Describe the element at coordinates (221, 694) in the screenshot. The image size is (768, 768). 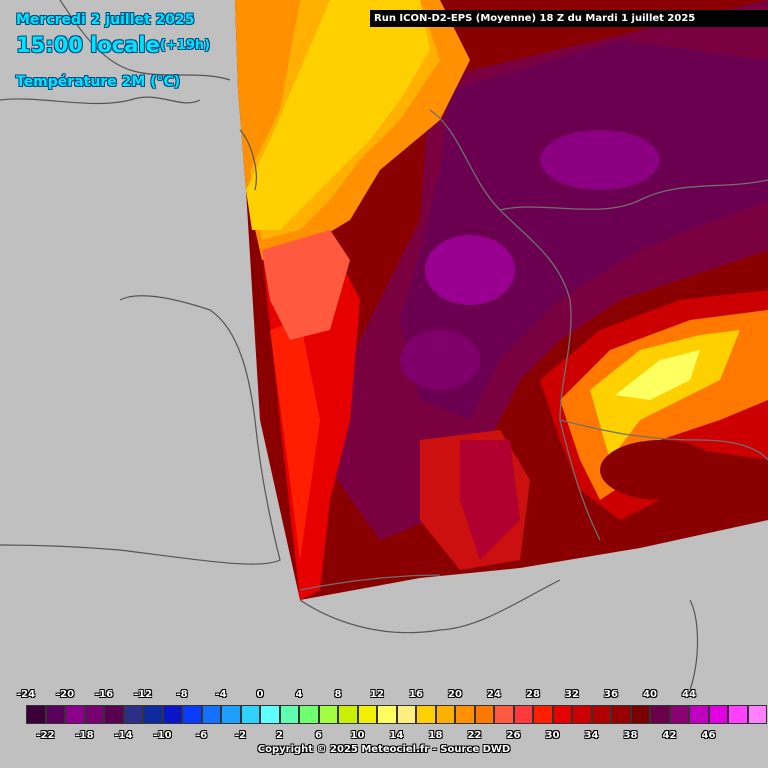
I see `legend-tick-label: -4` at that location.